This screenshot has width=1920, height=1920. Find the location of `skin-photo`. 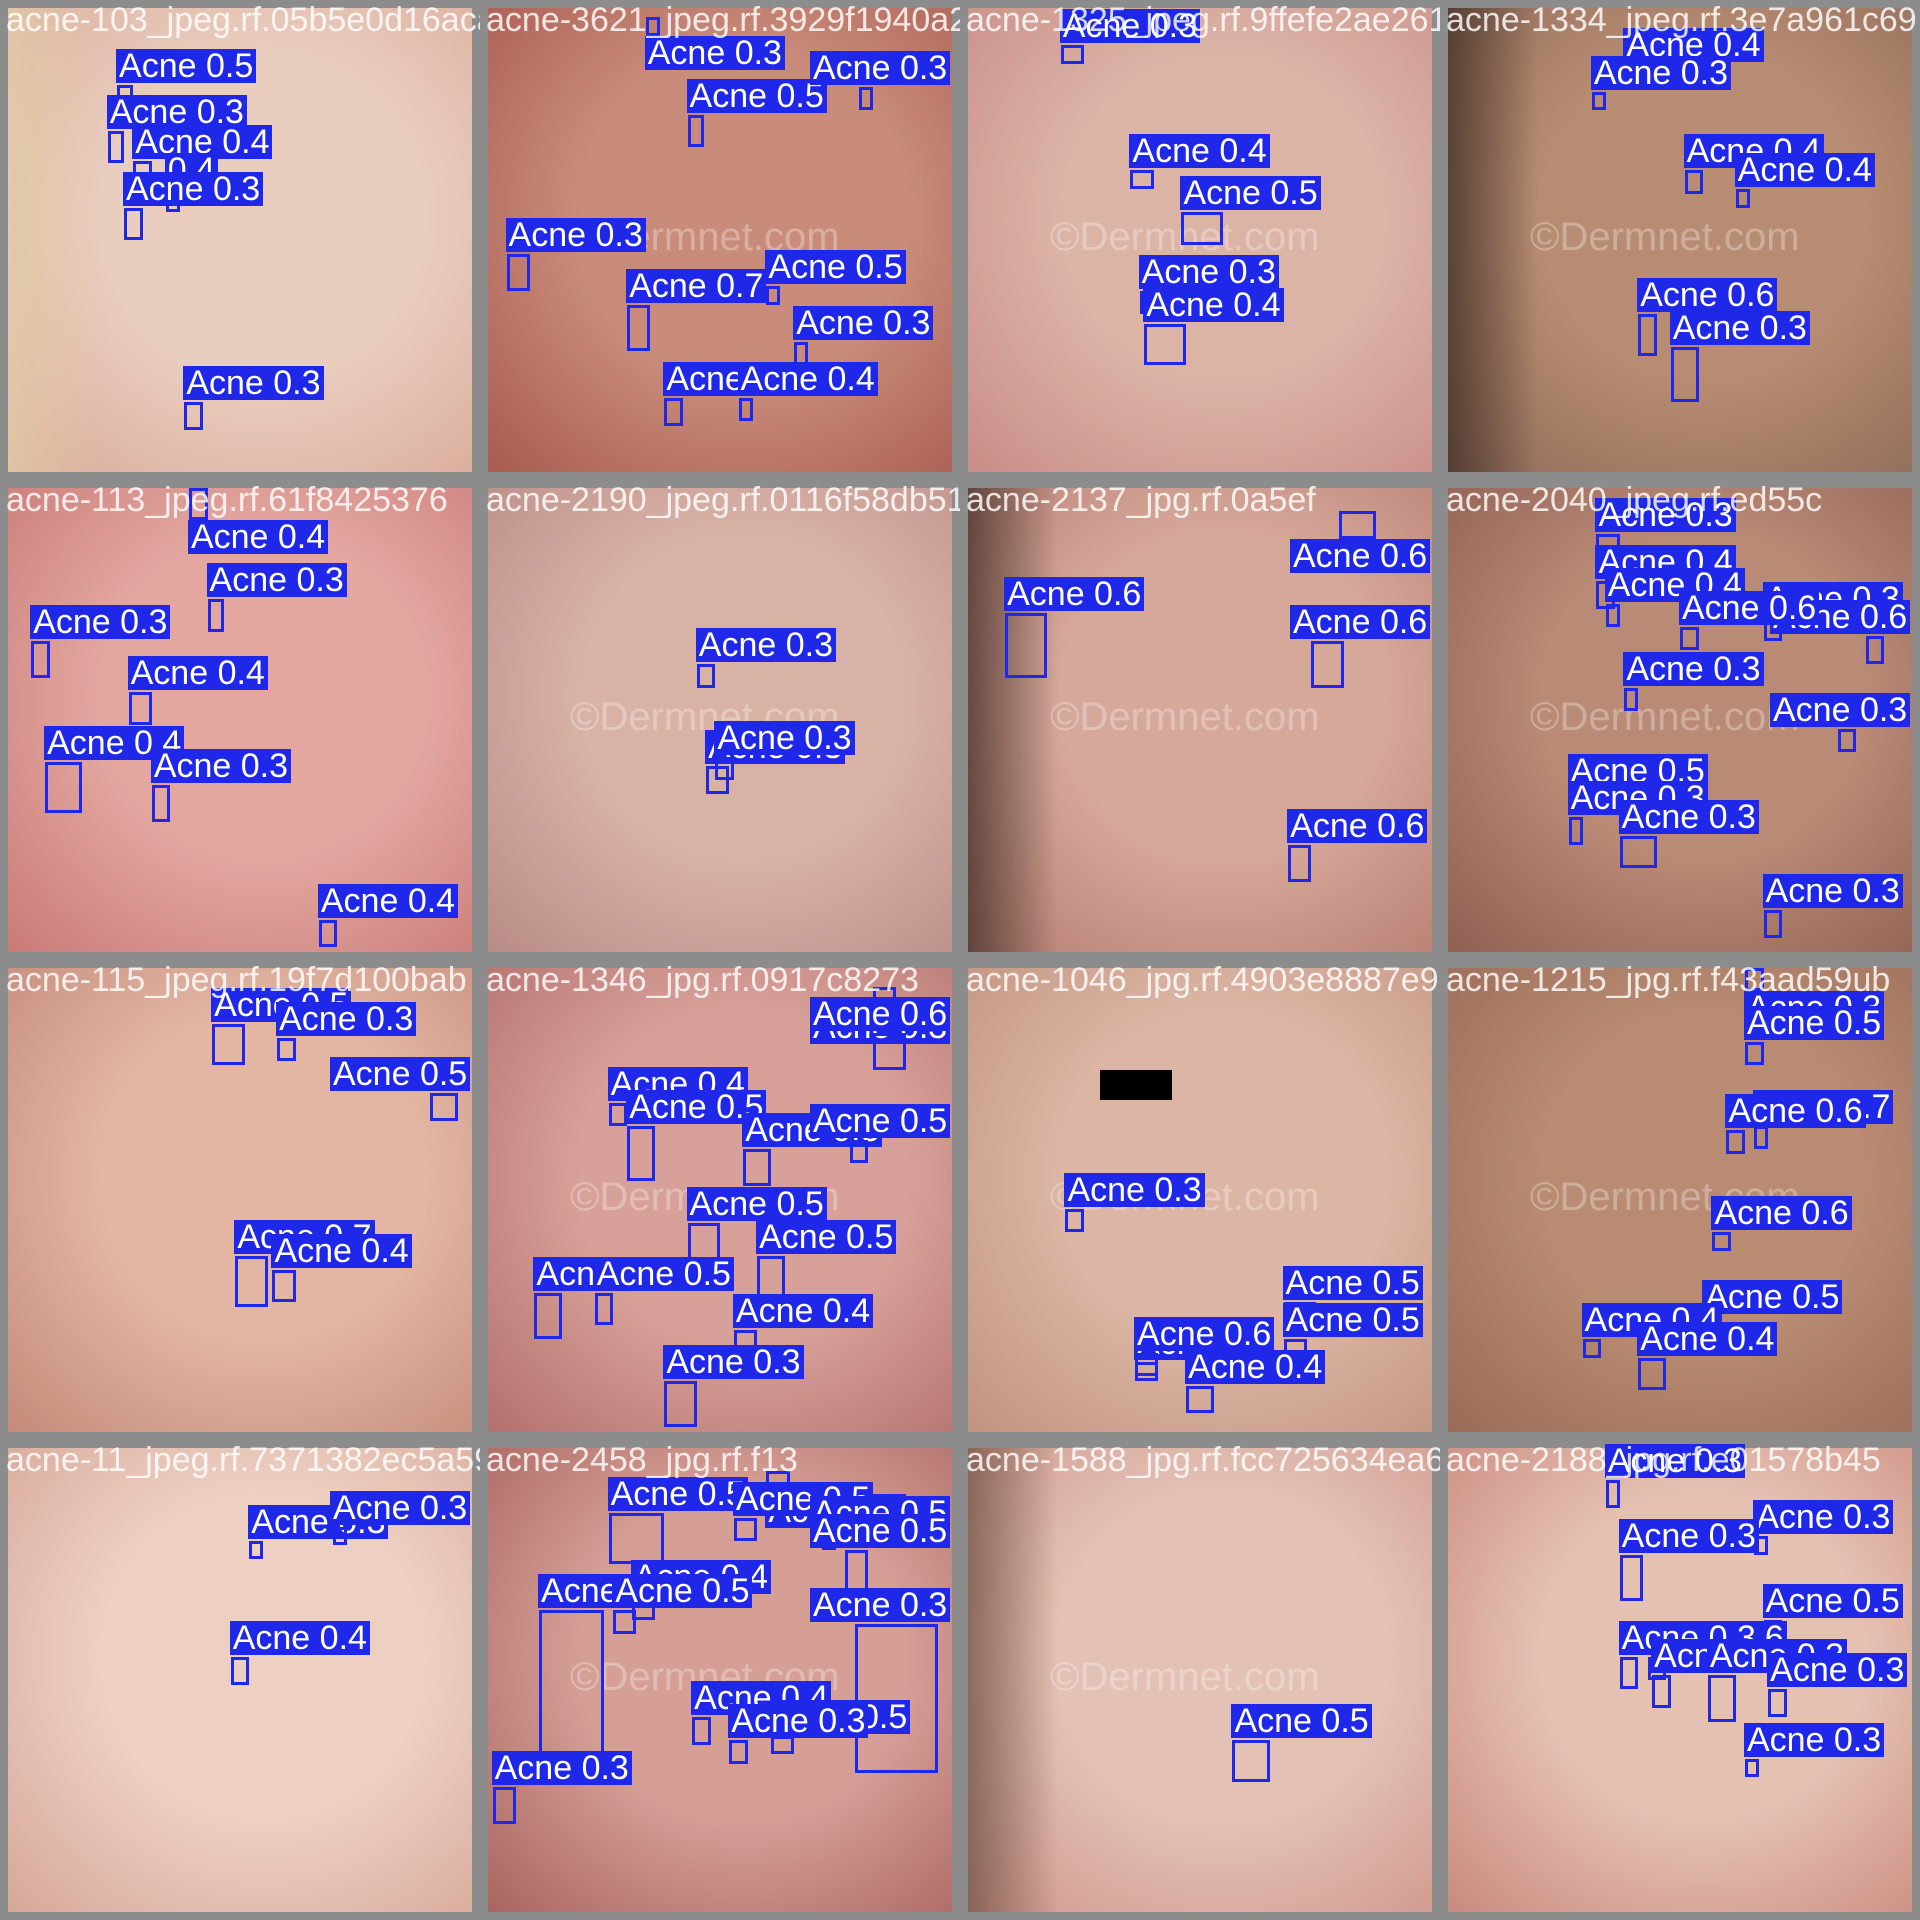

skin-photo is located at coordinates (240, 1200).